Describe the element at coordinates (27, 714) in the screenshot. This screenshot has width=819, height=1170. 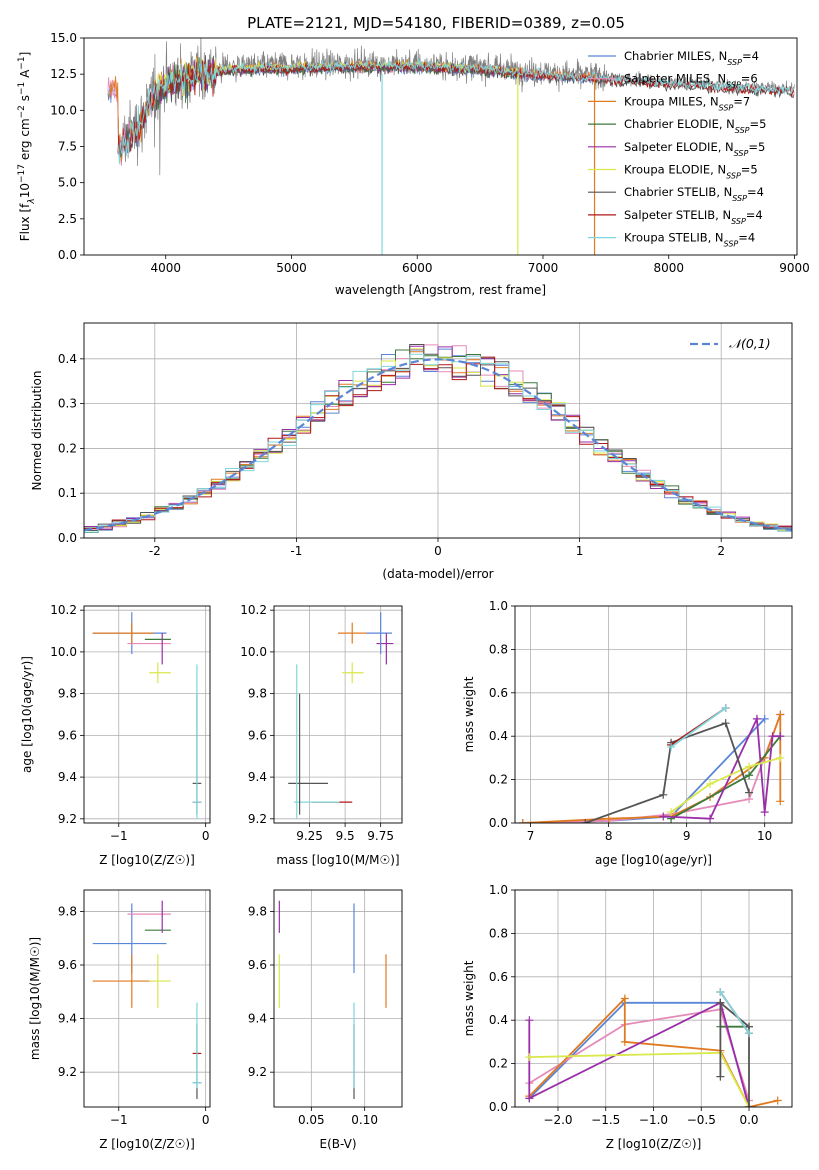
I see `y-axis-label: age [log10(age/yr)]` at that location.